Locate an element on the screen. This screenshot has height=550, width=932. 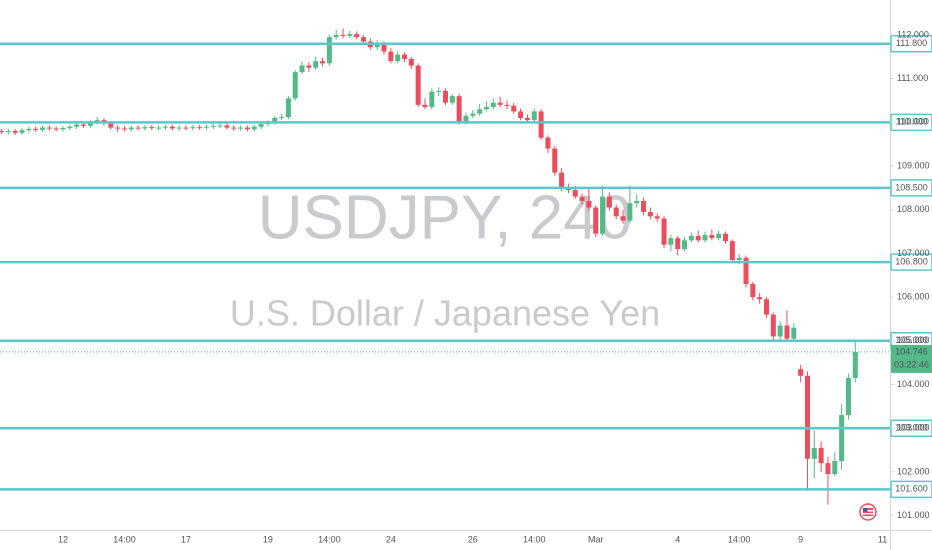
x-tick-label: 12 is located at coordinates (63, 539).